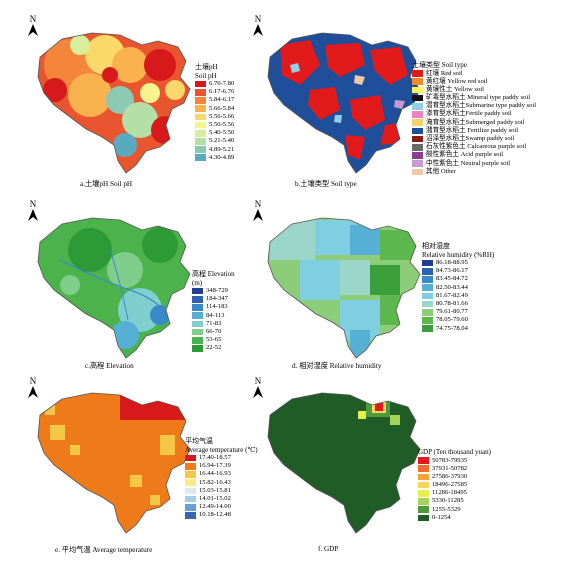 This screenshot has width=585, height=562. I want to click on legend-item: 78.05-79.60, so click(458, 320).